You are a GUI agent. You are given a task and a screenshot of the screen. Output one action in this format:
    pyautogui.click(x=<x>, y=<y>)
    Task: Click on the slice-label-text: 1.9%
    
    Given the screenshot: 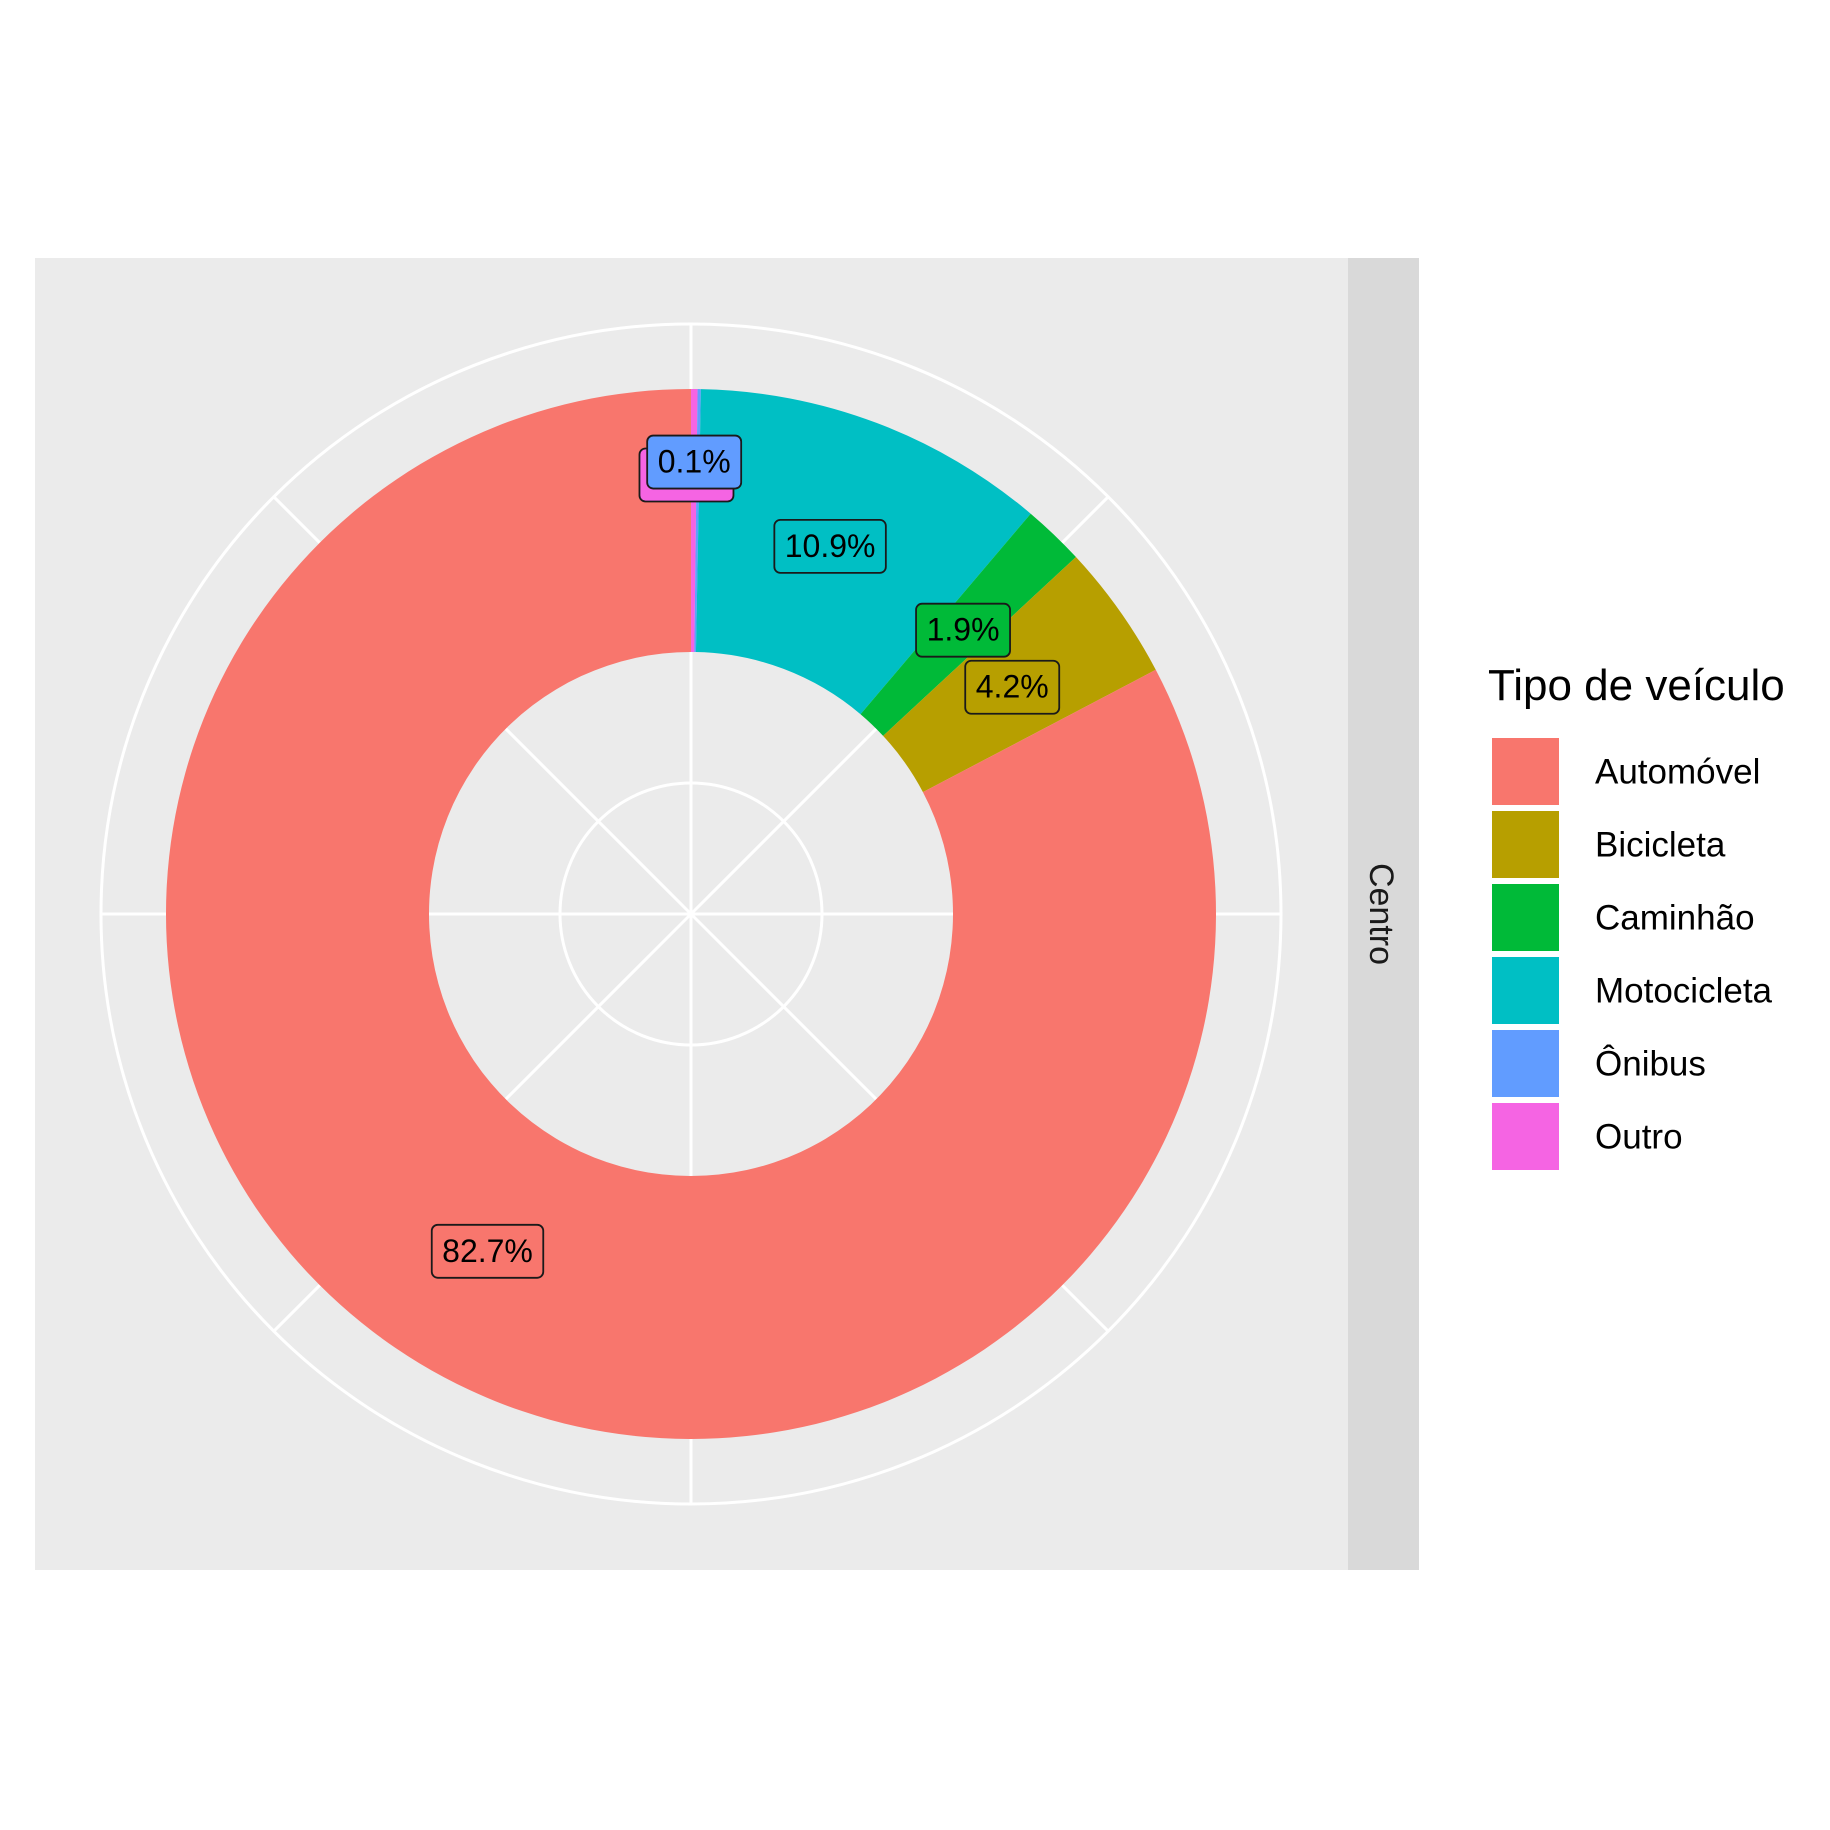 What is the action you would take?
    pyautogui.click(x=963, y=630)
    